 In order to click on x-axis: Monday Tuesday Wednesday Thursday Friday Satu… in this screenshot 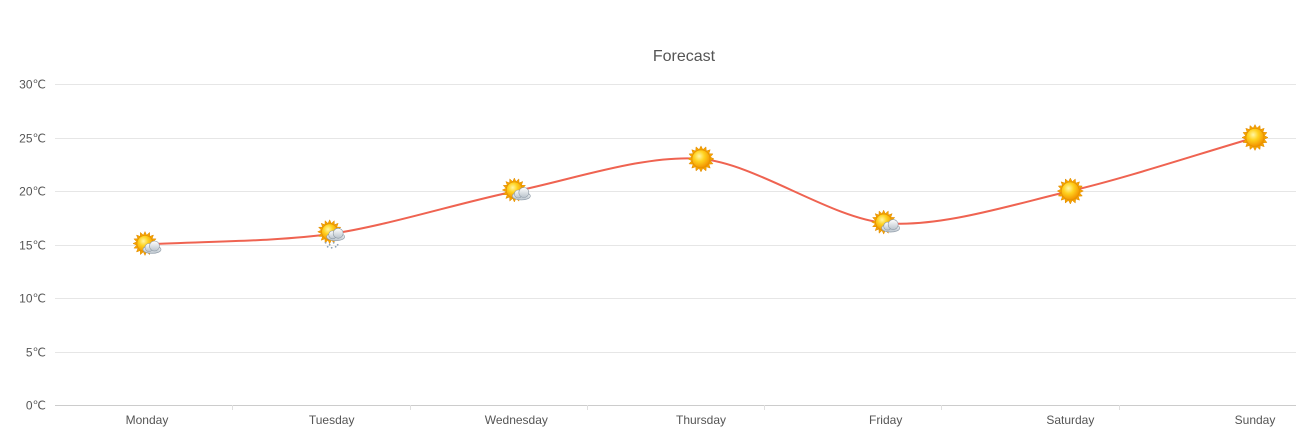, I will do `click(675, 416)`.